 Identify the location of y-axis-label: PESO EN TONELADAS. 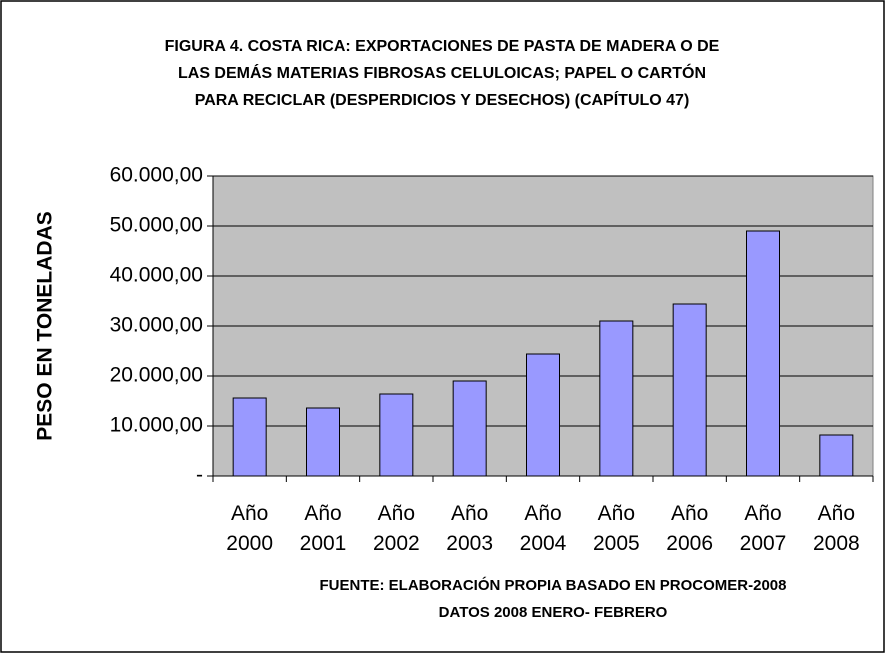
(45, 325).